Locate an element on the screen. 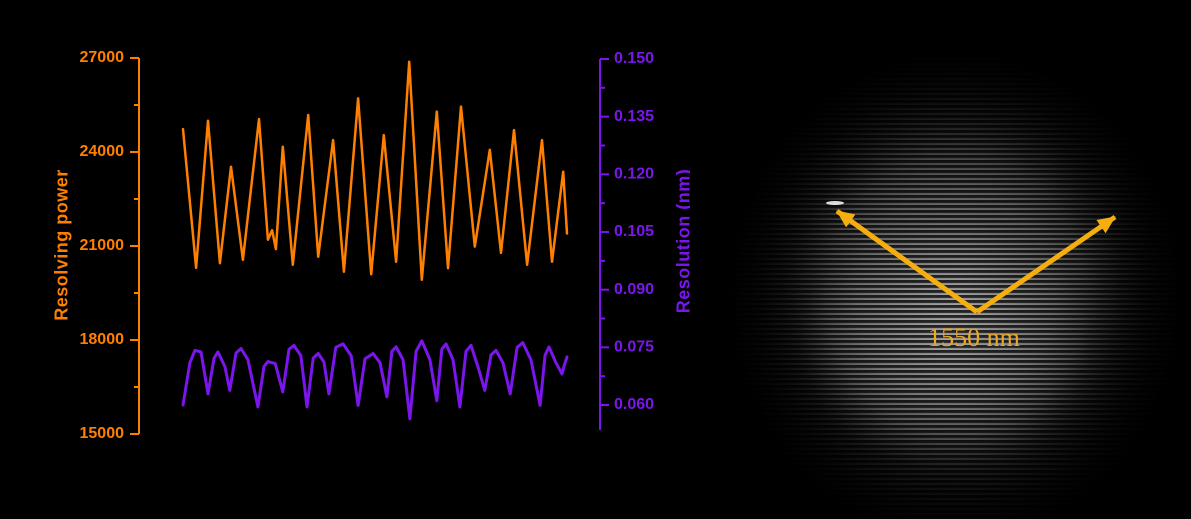 The image size is (1191, 519). left-axis-tick-label: 21000 is located at coordinates (102, 245).